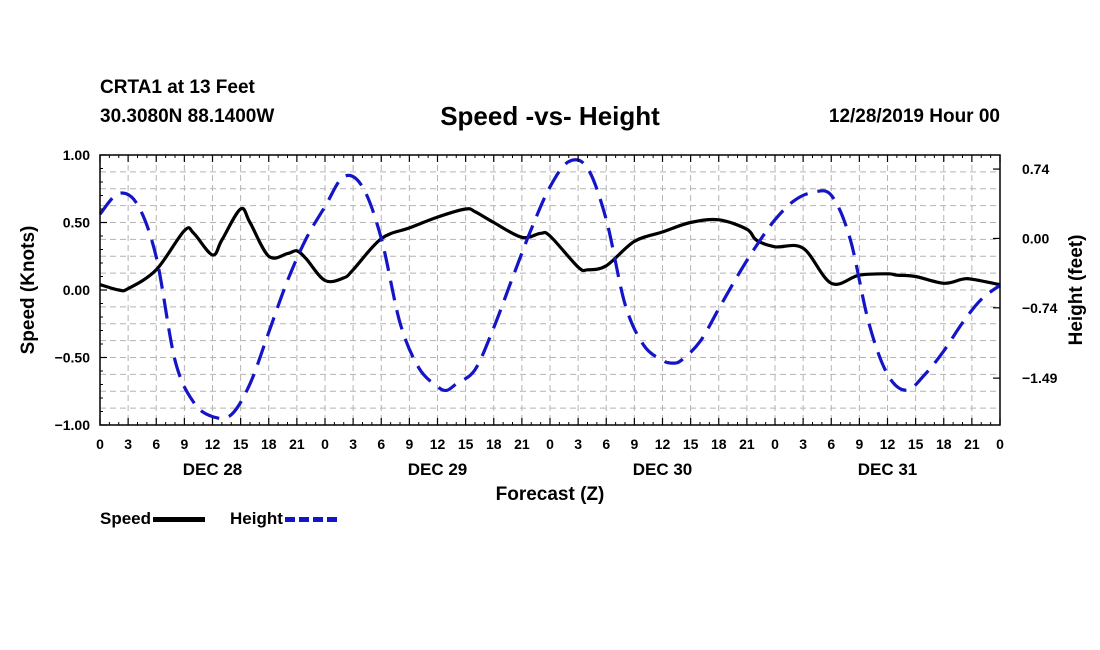  Describe the element at coordinates (76, 290) in the screenshot. I see `y-tick-label: 0.00` at that location.